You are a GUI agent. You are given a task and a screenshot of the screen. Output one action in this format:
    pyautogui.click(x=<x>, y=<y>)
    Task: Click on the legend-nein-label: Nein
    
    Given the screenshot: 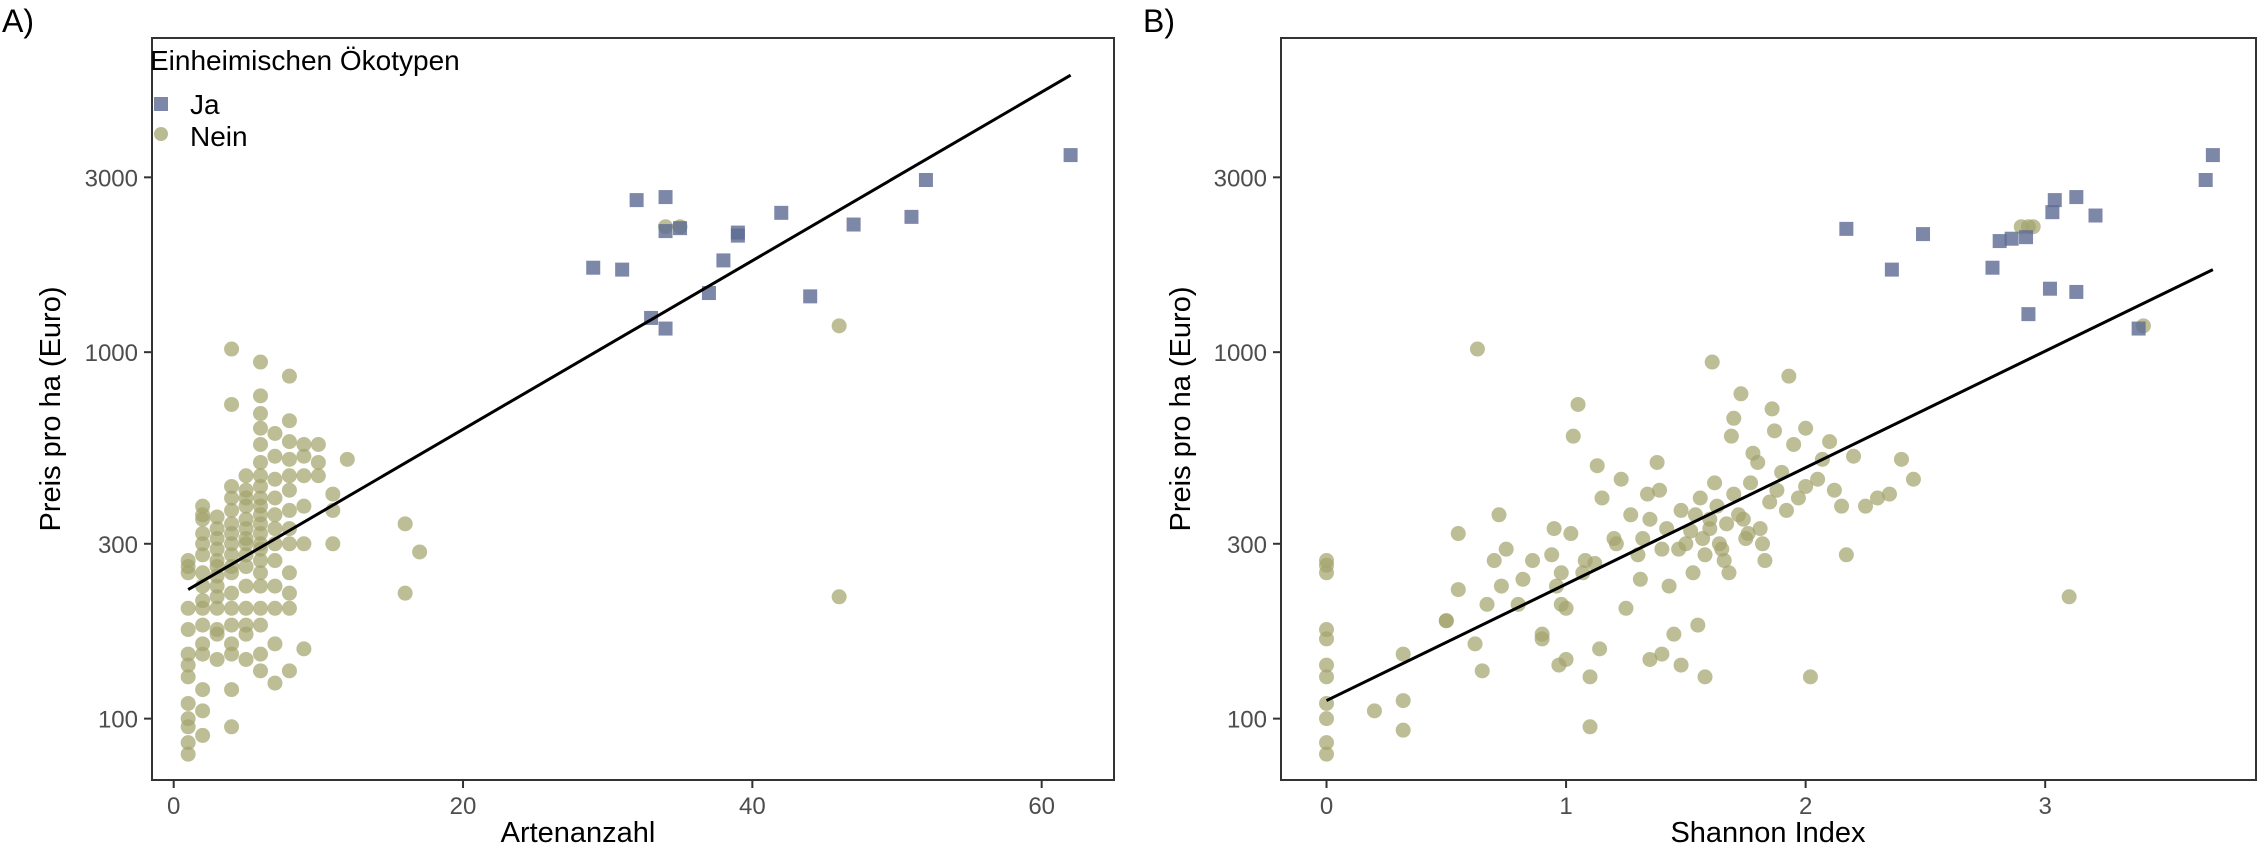 What is the action you would take?
    pyautogui.click(x=219, y=136)
    